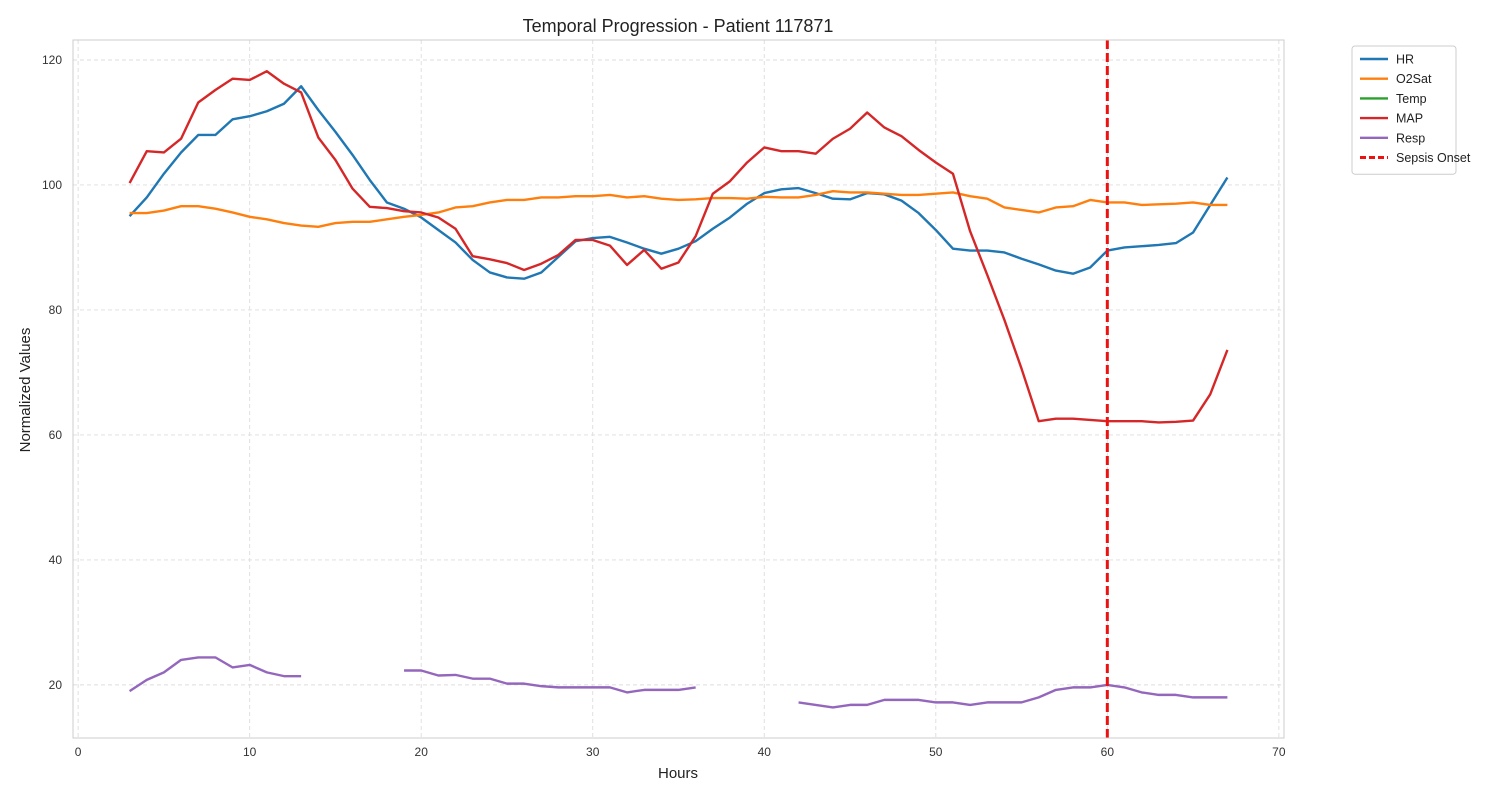  Describe the element at coordinates (1108, 752) in the screenshot. I see `x-tick-label: 60` at that location.